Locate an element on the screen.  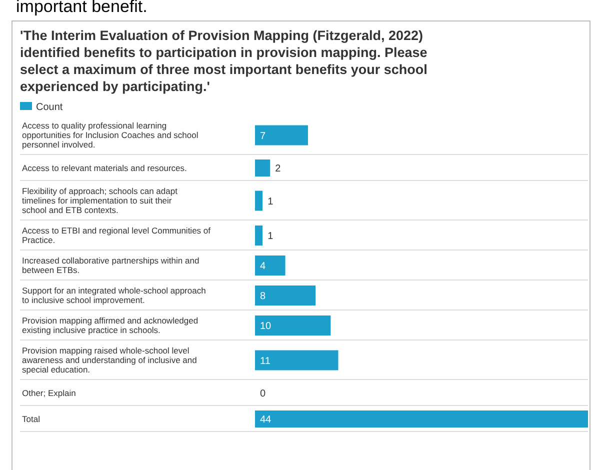
data-label: 2 is located at coordinates (278, 169).